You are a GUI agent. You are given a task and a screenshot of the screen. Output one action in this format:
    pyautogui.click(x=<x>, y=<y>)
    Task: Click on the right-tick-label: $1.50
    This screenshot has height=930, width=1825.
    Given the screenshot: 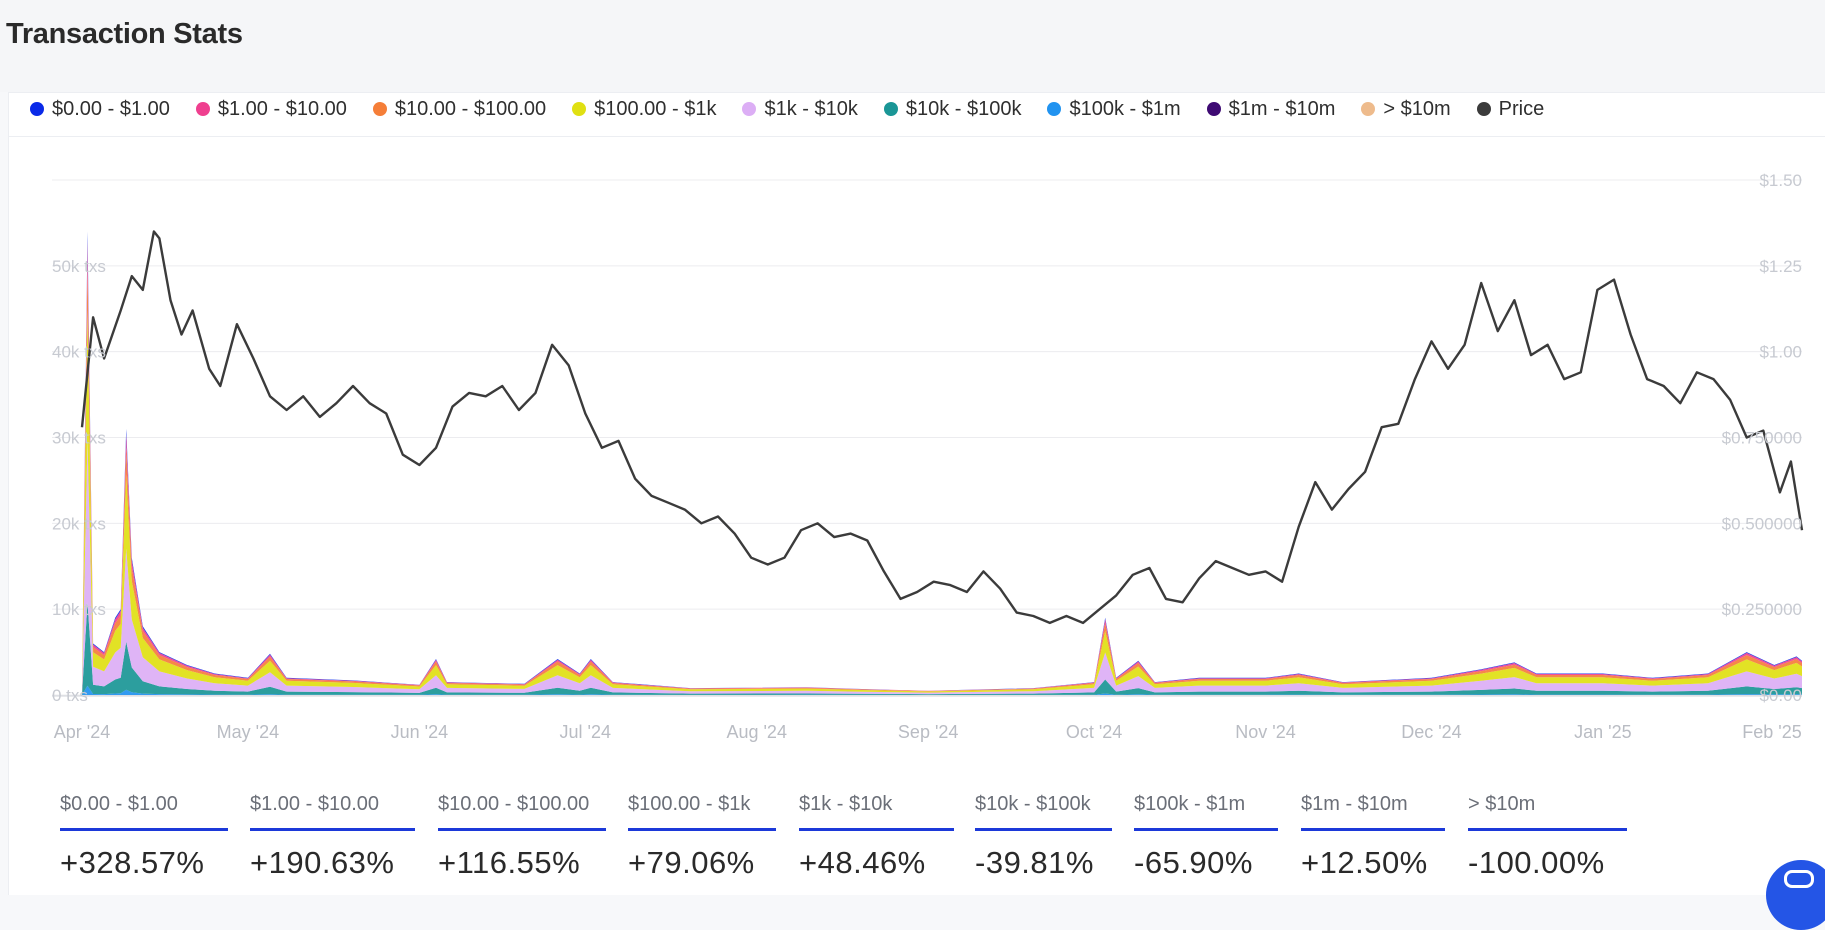 What is the action you would take?
    pyautogui.click(x=1780, y=180)
    